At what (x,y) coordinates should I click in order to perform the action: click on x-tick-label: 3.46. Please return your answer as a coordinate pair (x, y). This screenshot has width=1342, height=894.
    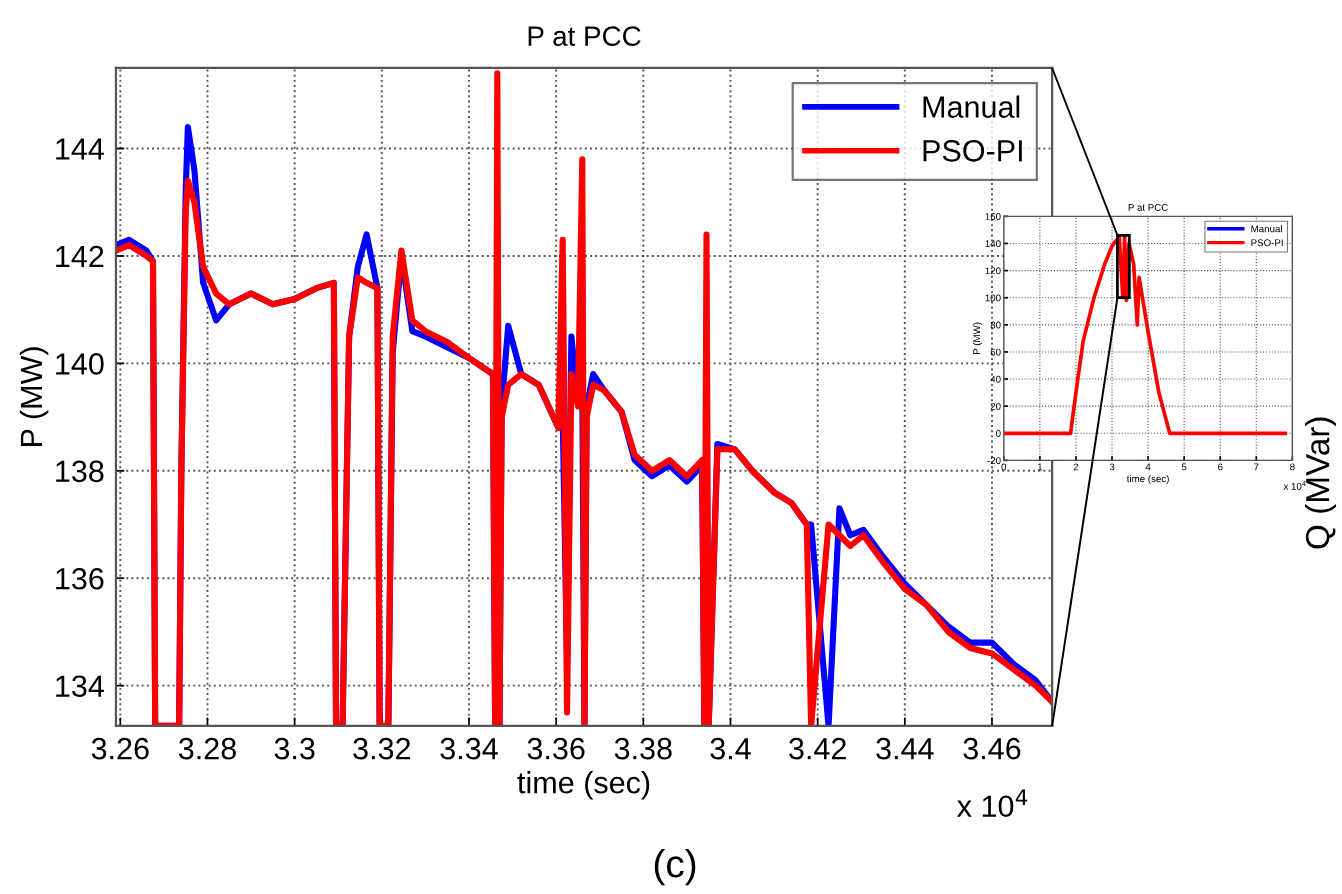
    Looking at the image, I should click on (992, 748).